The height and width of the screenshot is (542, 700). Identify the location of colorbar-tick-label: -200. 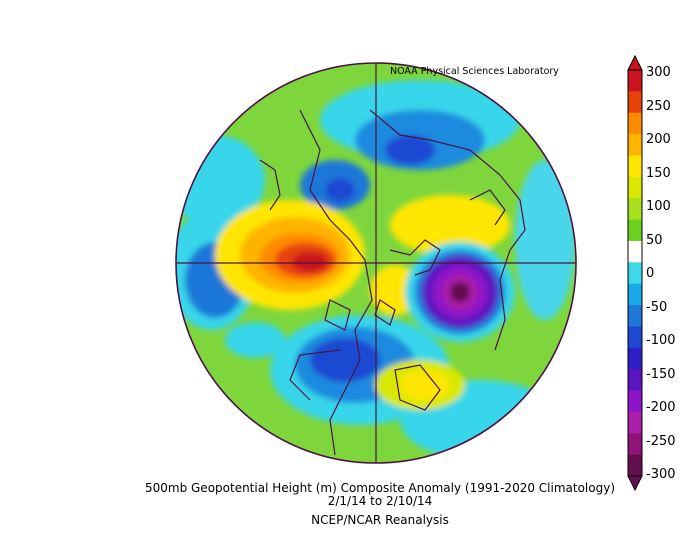
(661, 407).